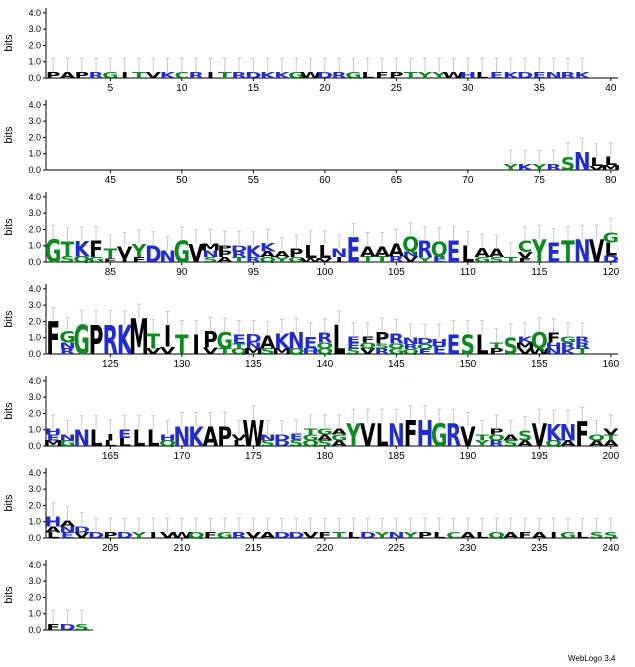 The width and height of the screenshot is (635, 667). Describe the element at coordinates (539, 456) in the screenshot. I see `x-tick-label: 195` at that location.